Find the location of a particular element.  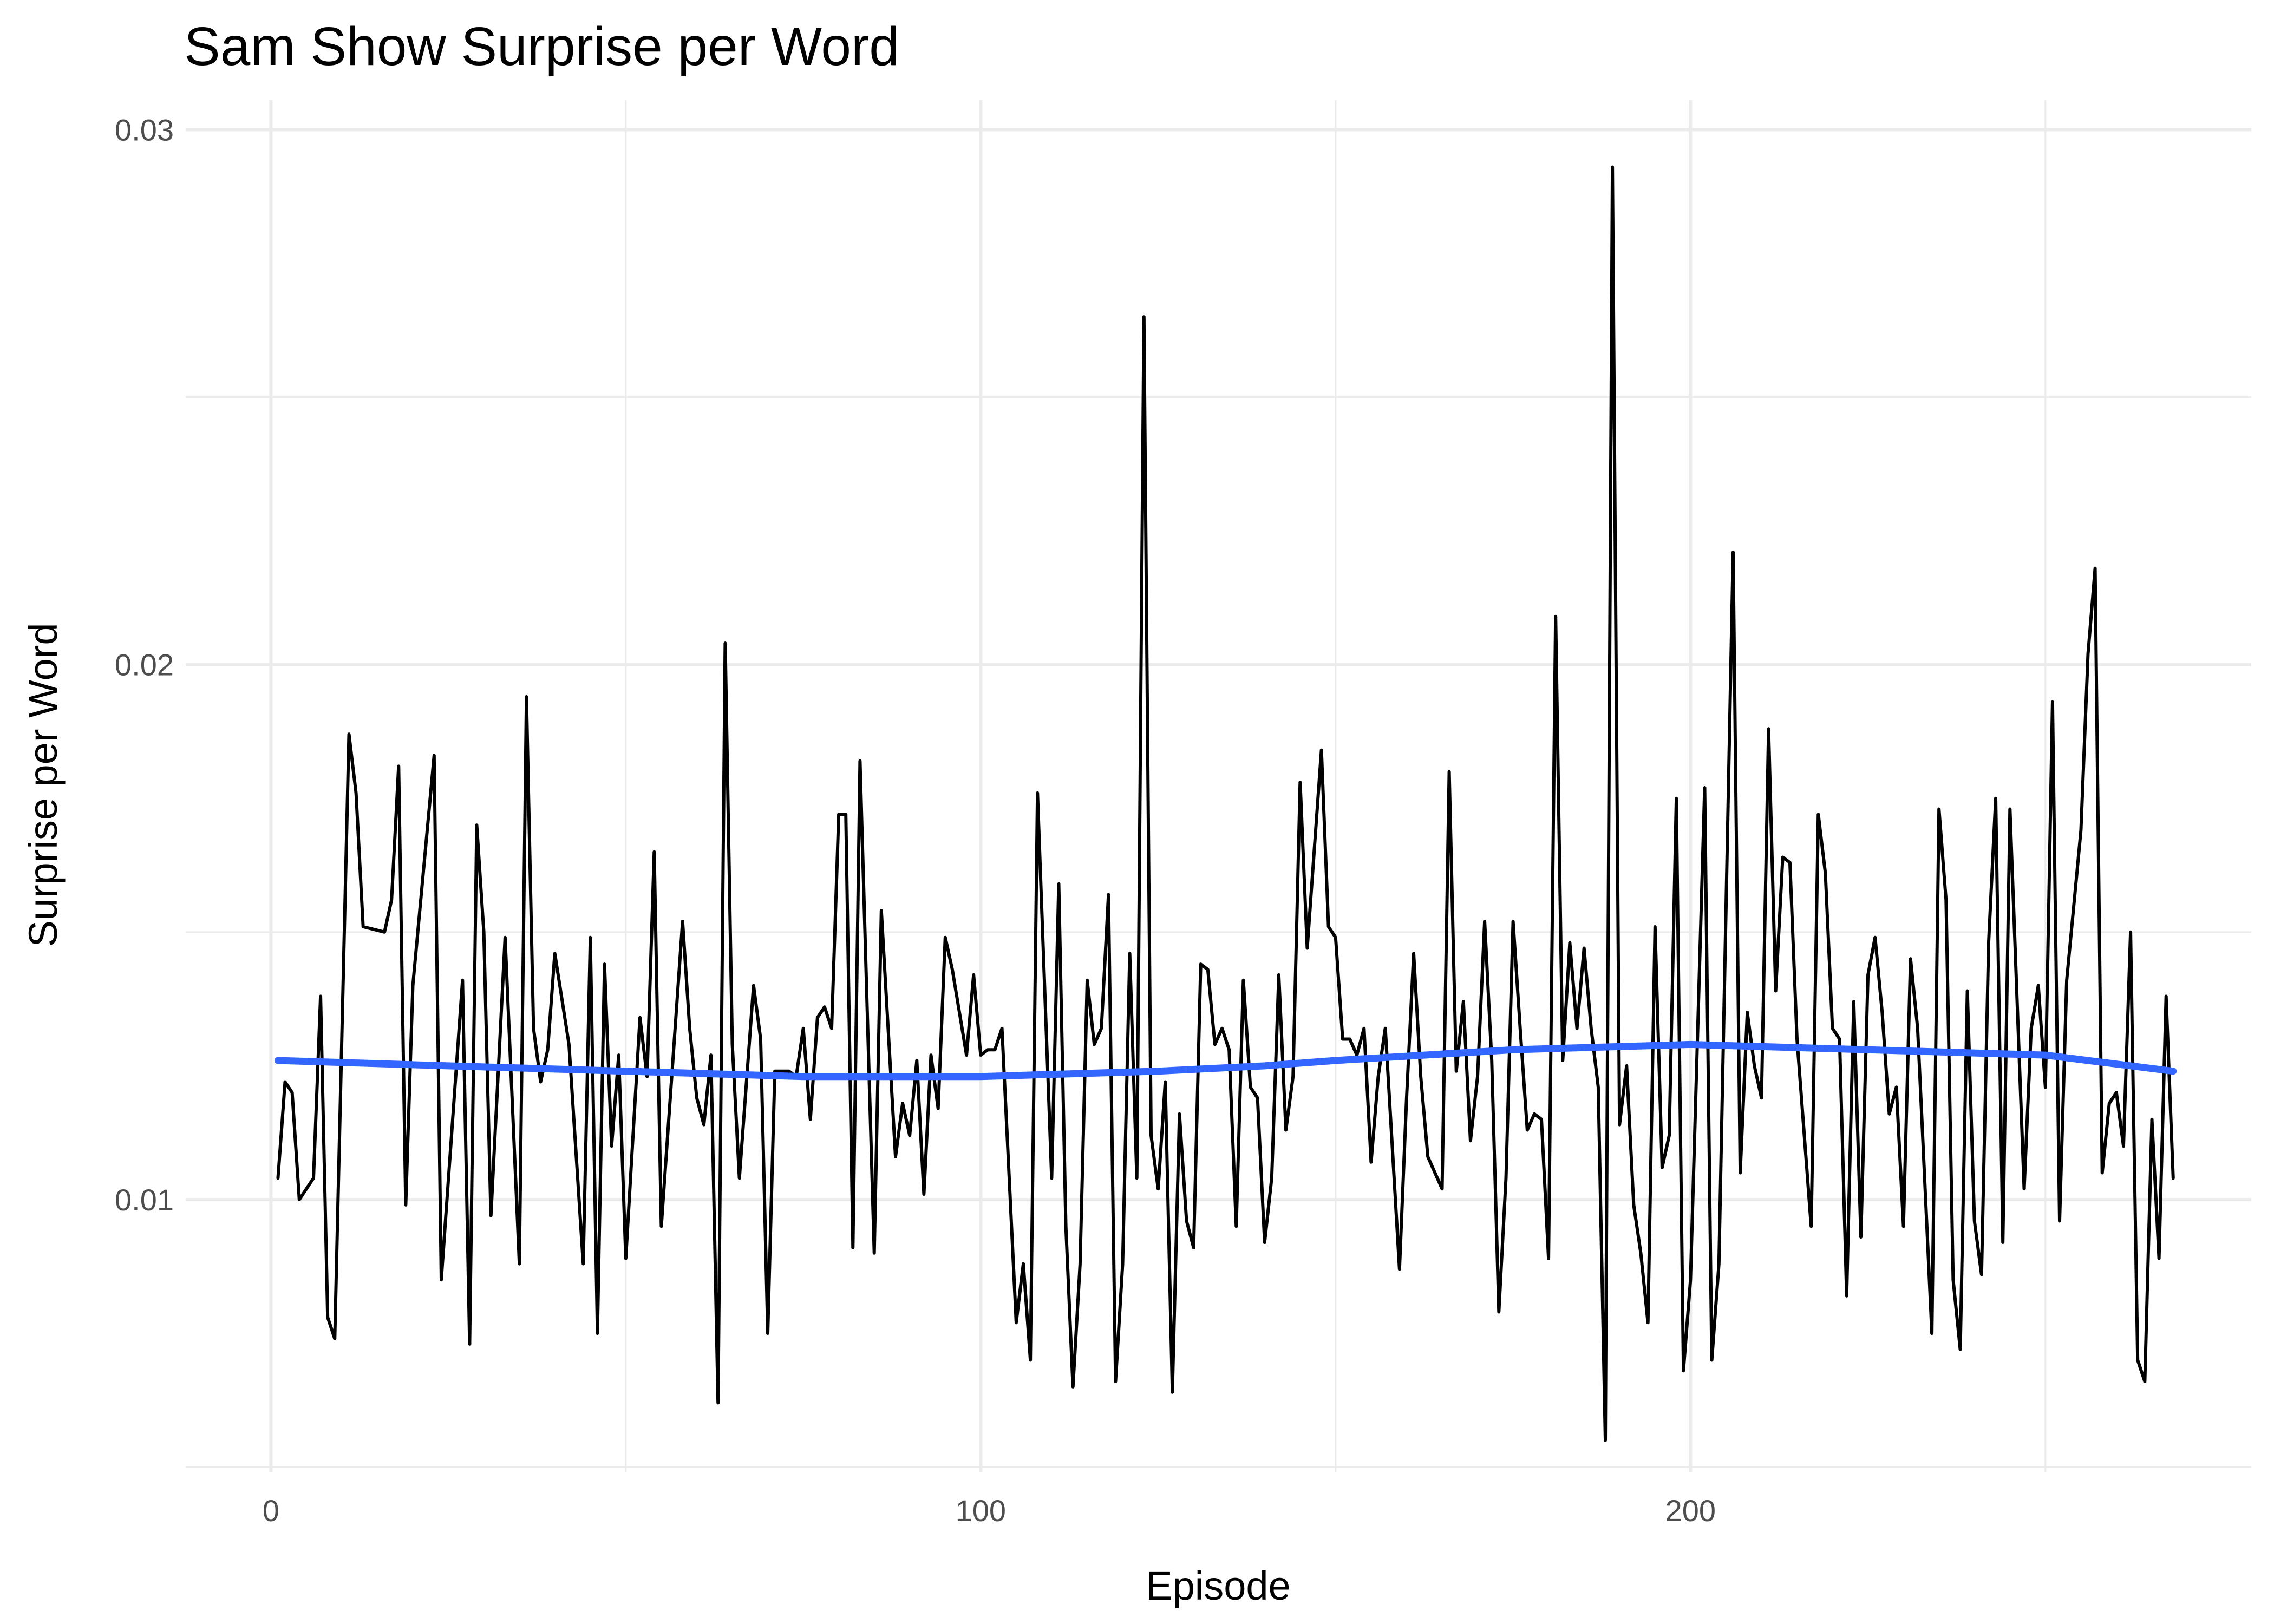

y-tick-label: 0.03 is located at coordinates (144, 130).